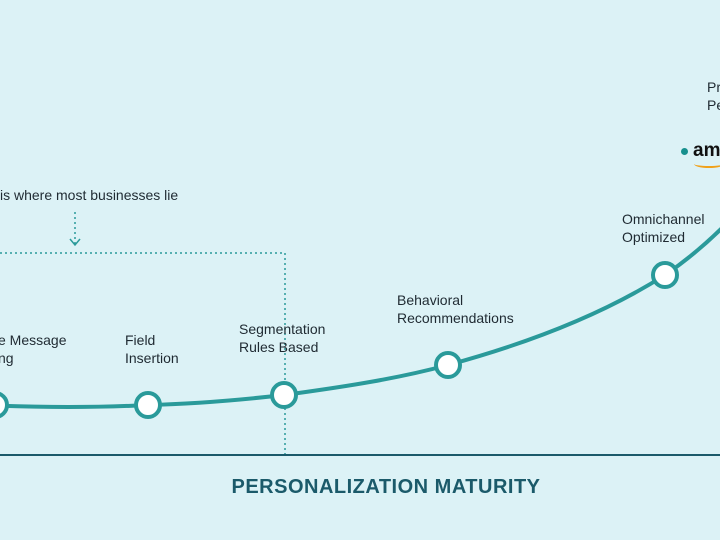  I want to click on stage-label-predictive: Pr Pe, so click(713, 96).